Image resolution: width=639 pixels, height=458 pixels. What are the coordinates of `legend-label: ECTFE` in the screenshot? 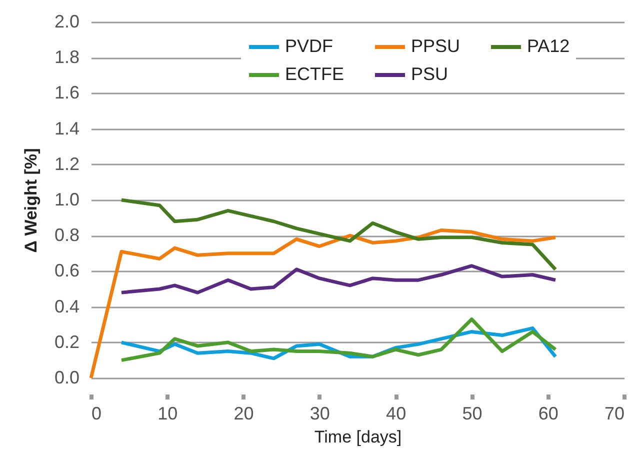 It's located at (314, 74).